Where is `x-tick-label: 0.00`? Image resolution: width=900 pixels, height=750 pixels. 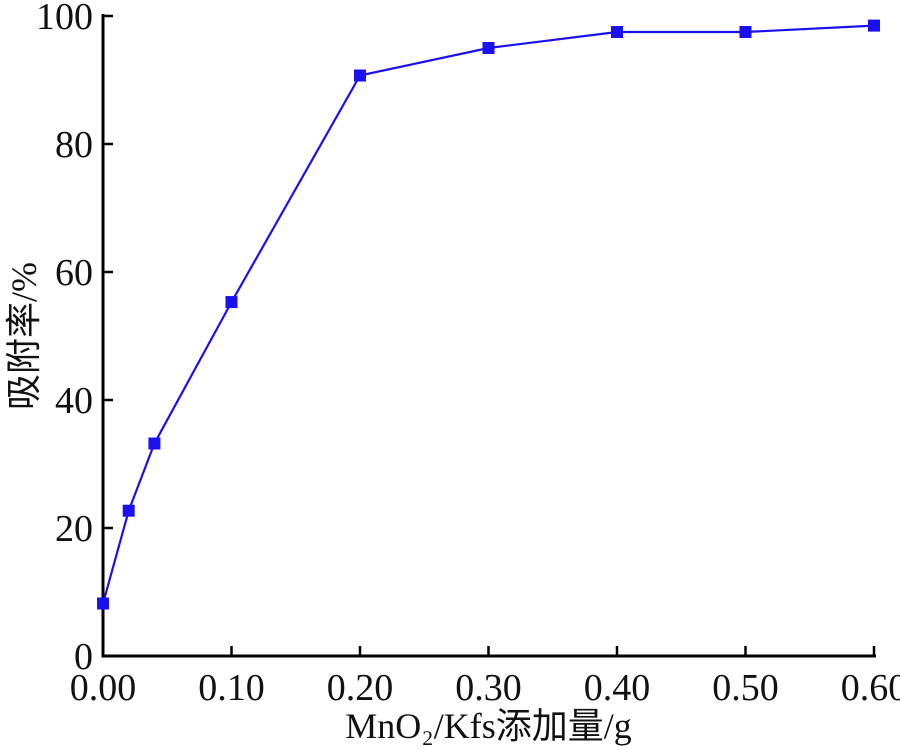
x-tick-label: 0.00 is located at coordinates (103, 688).